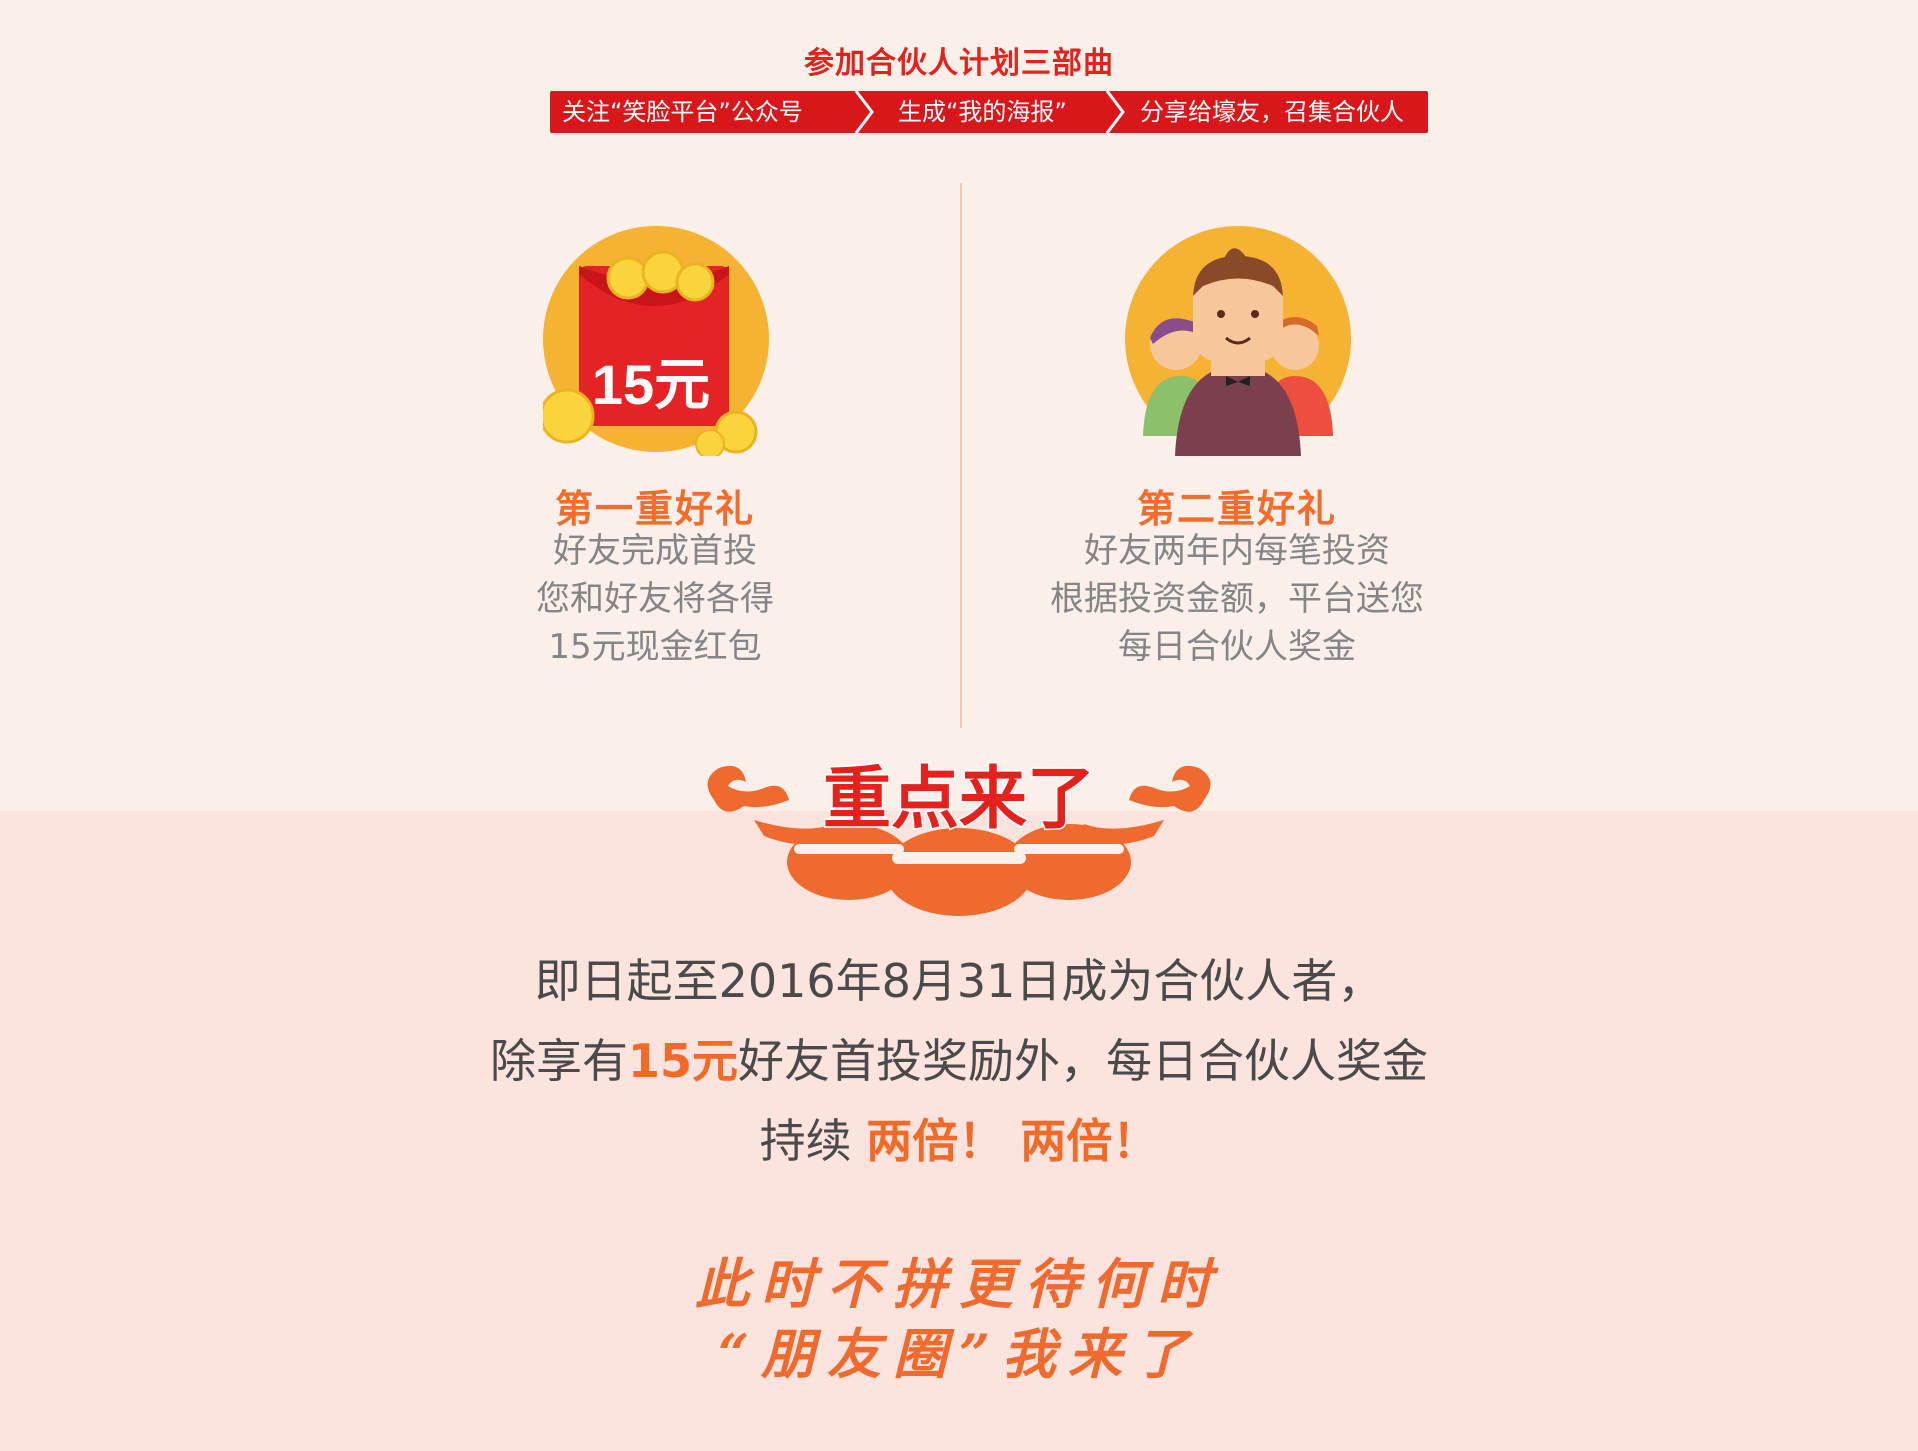 This screenshot has width=1918, height=1451. What do you see at coordinates (959, 799) in the screenshot?
I see `highlight-title: 重点来了` at bounding box center [959, 799].